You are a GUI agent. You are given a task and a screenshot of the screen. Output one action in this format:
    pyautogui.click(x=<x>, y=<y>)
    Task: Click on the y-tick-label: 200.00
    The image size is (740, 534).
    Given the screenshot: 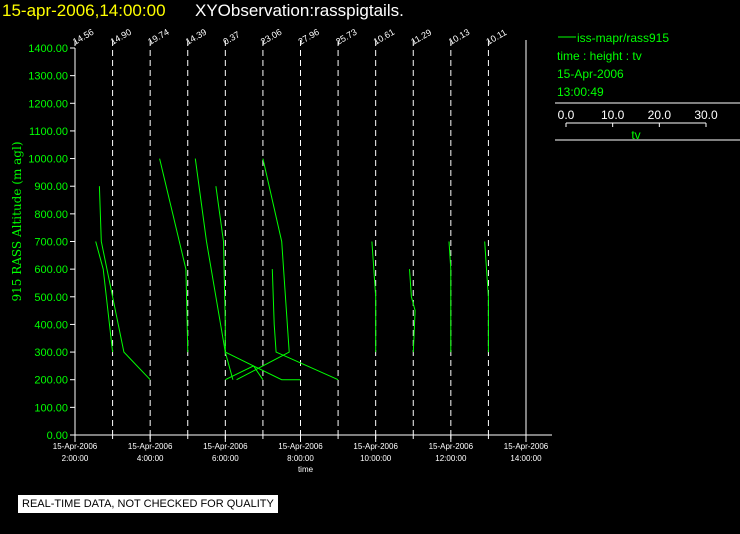 What is the action you would take?
    pyautogui.click(x=51, y=381)
    